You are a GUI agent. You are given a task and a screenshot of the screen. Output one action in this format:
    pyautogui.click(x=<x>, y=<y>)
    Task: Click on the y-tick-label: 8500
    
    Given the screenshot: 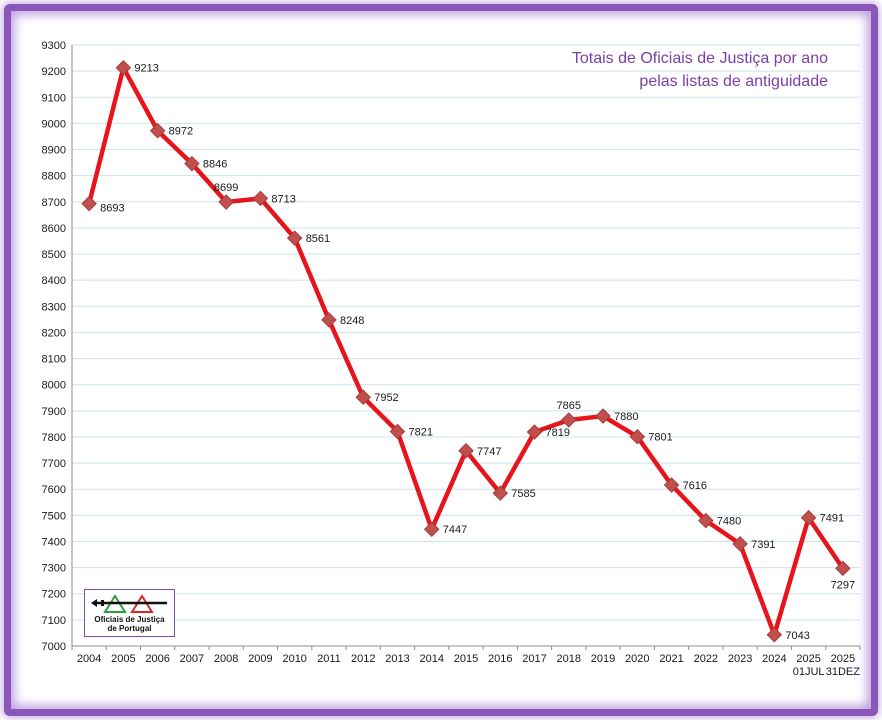 What is the action you would take?
    pyautogui.click(x=54, y=255)
    